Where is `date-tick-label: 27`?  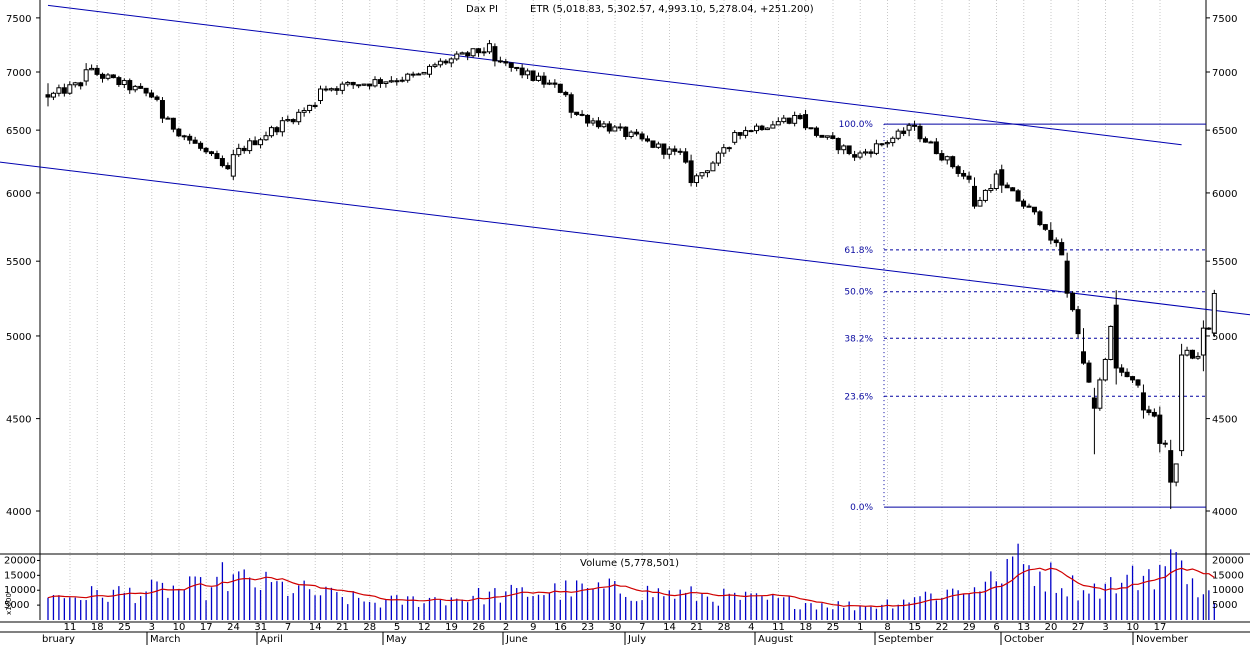
date-tick-label: 27 is located at coordinates (1078, 627).